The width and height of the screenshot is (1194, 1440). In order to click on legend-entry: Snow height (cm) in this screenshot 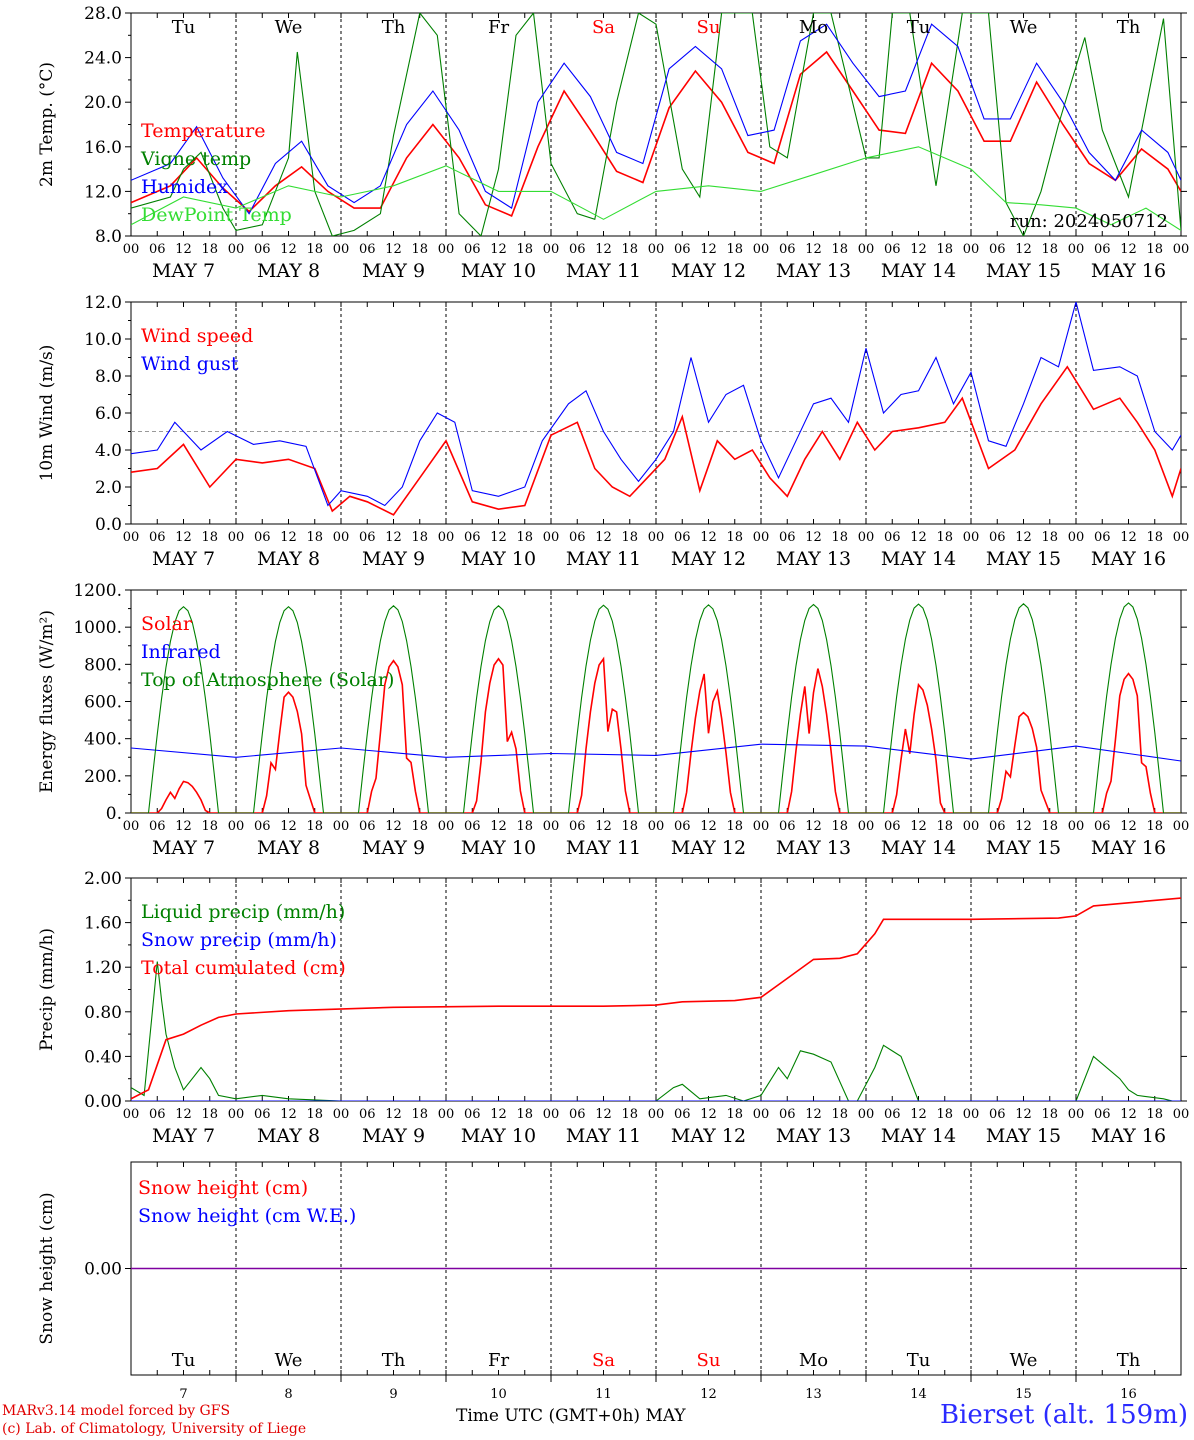, I will do `click(223, 1188)`.